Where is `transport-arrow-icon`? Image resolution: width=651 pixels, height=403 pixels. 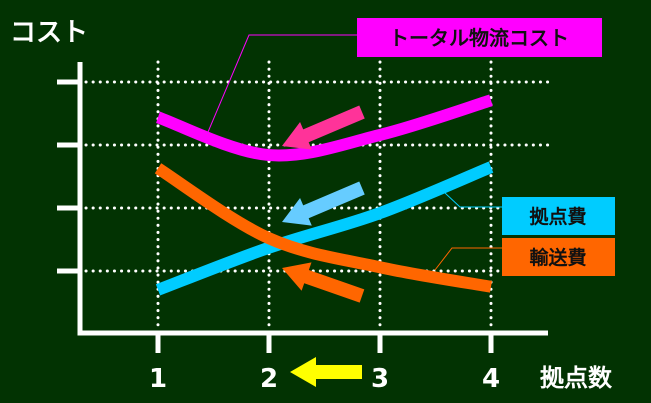
transport-arrow-icon is located at coordinates (323, 282).